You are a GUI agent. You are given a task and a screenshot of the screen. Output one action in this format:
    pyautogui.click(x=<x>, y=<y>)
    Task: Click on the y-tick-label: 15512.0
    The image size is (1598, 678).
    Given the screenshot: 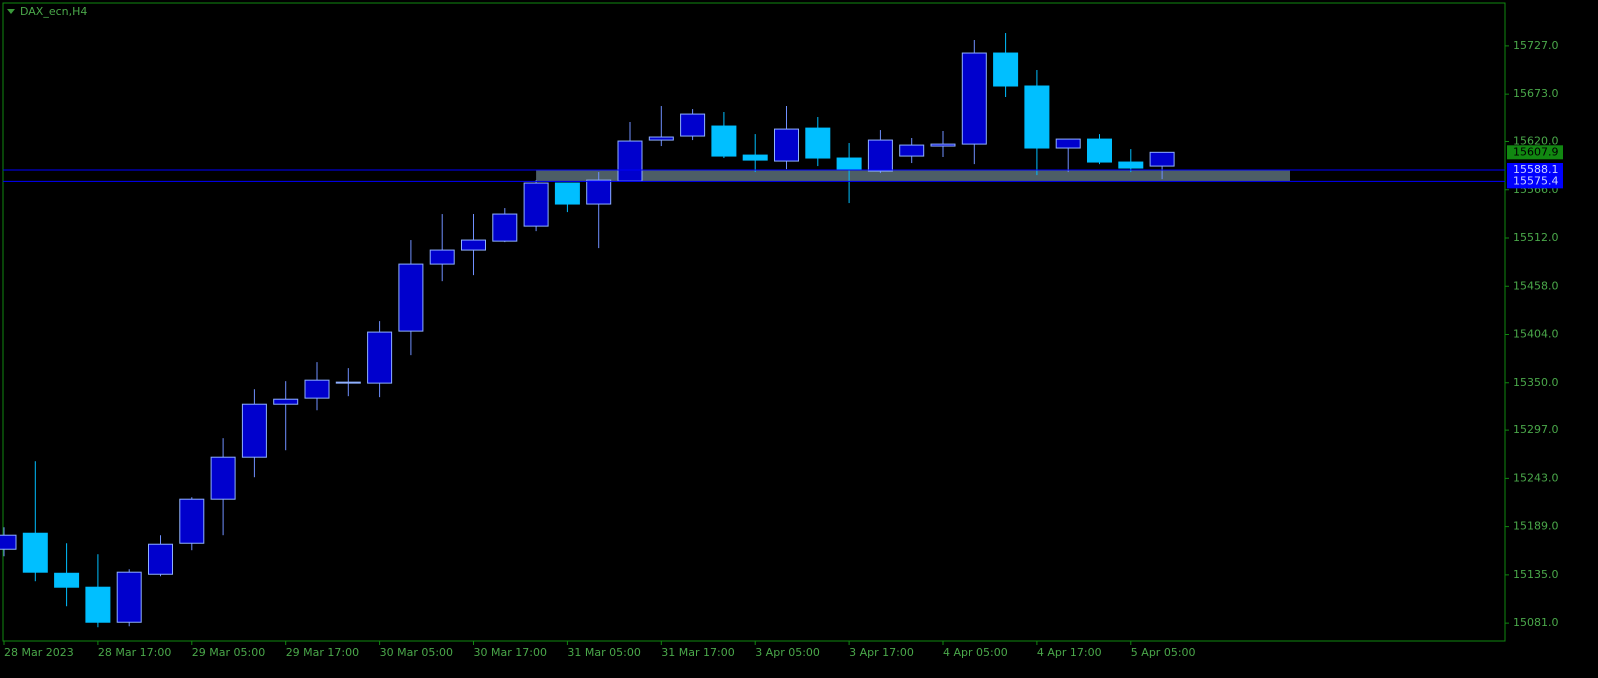 What is the action you would take?
    pyautogui.click(x=1536, y=237)
    